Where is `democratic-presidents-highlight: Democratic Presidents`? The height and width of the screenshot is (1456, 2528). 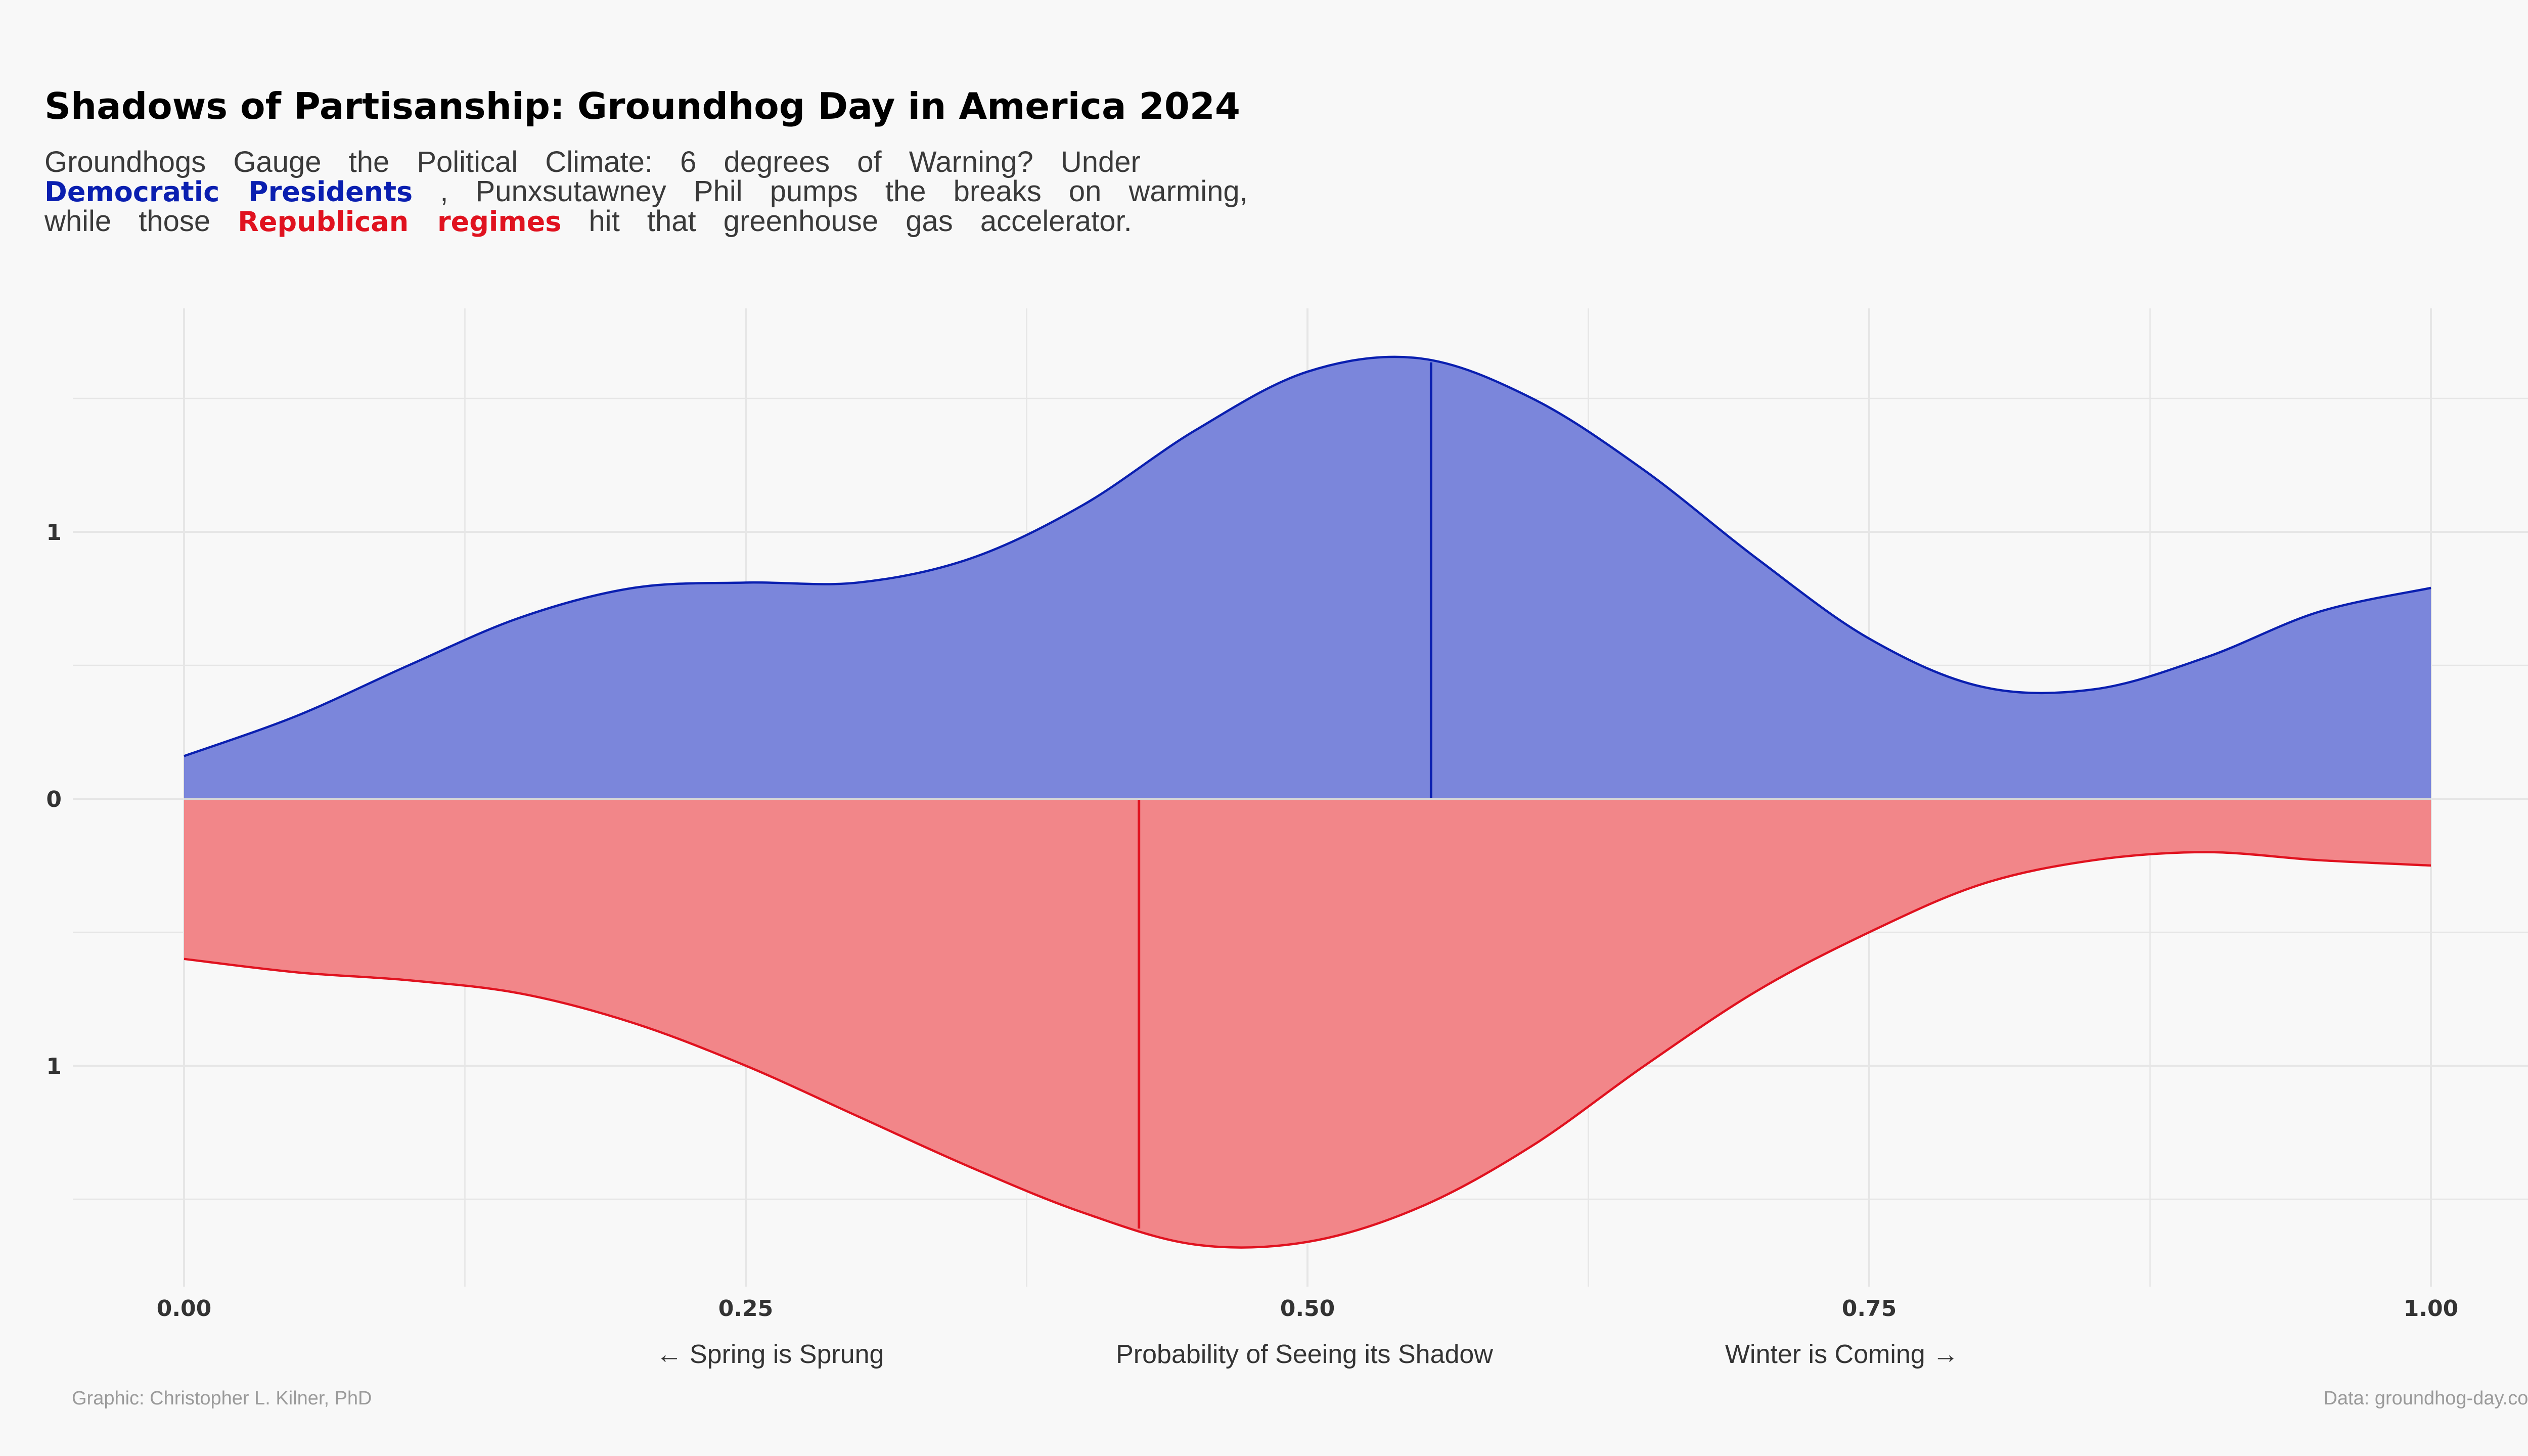
democratic-presidents-highlight: Democratic Presidents is located at coordinates (229, 192).